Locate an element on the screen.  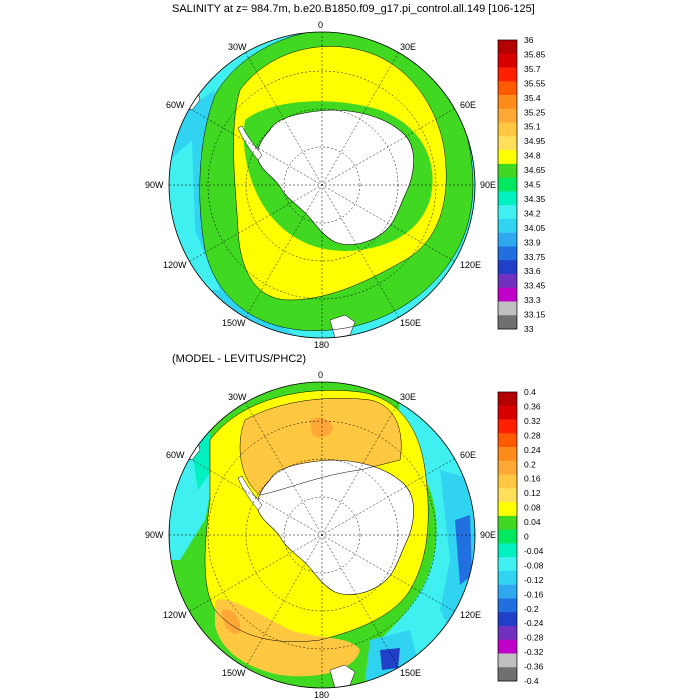
colorbar-tick-label: 35.55 is located at coordinates (535, 83).